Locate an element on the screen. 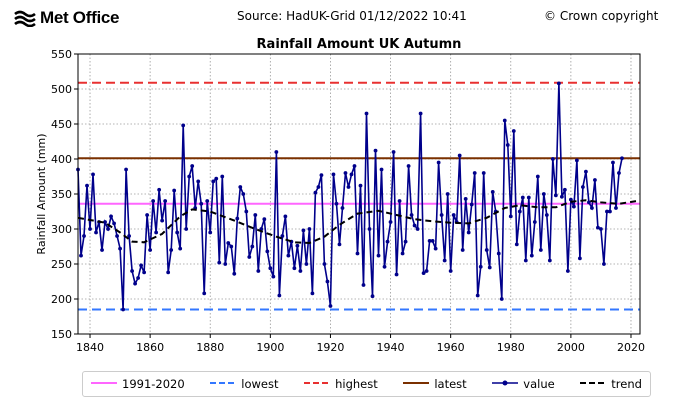 The image size is (678, 407). y-tick-label: 450 is located at coordinates (61, 124).